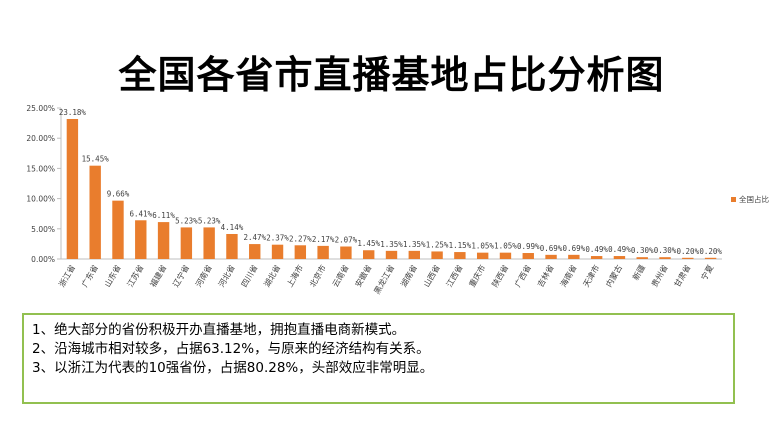  Describe the element at coordinates (140, 213) in the screenshot. I see `data-label: 6.41%` at that location.